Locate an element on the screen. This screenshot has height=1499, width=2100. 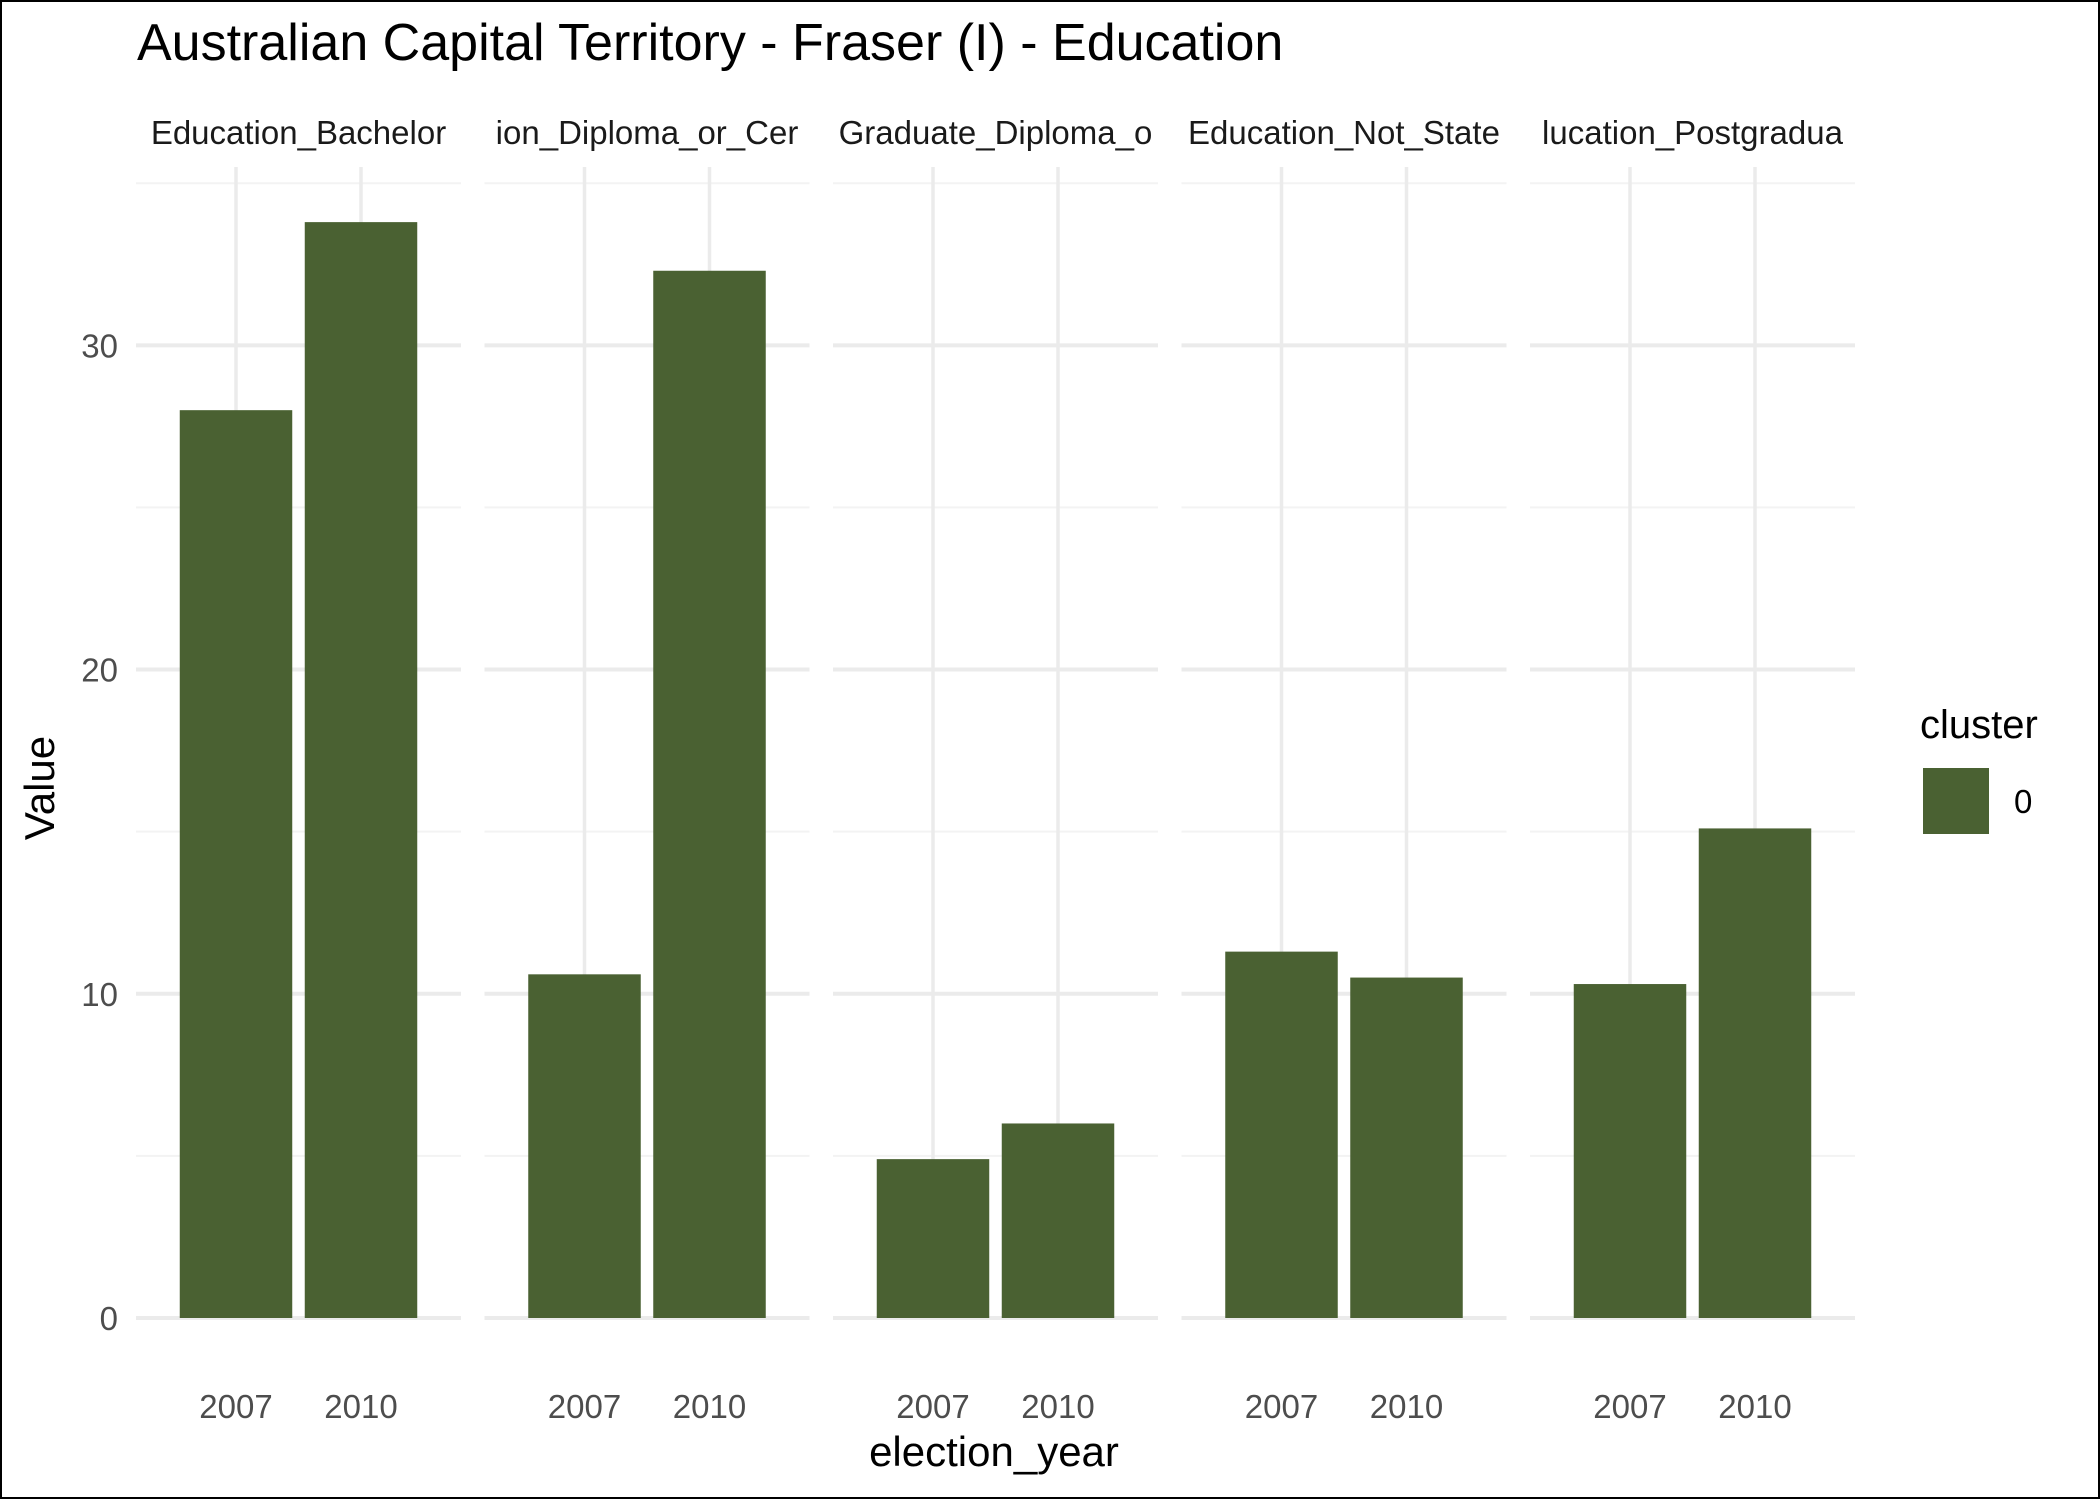
y-tick-label: 0 is located at coordinates (109, 1318).